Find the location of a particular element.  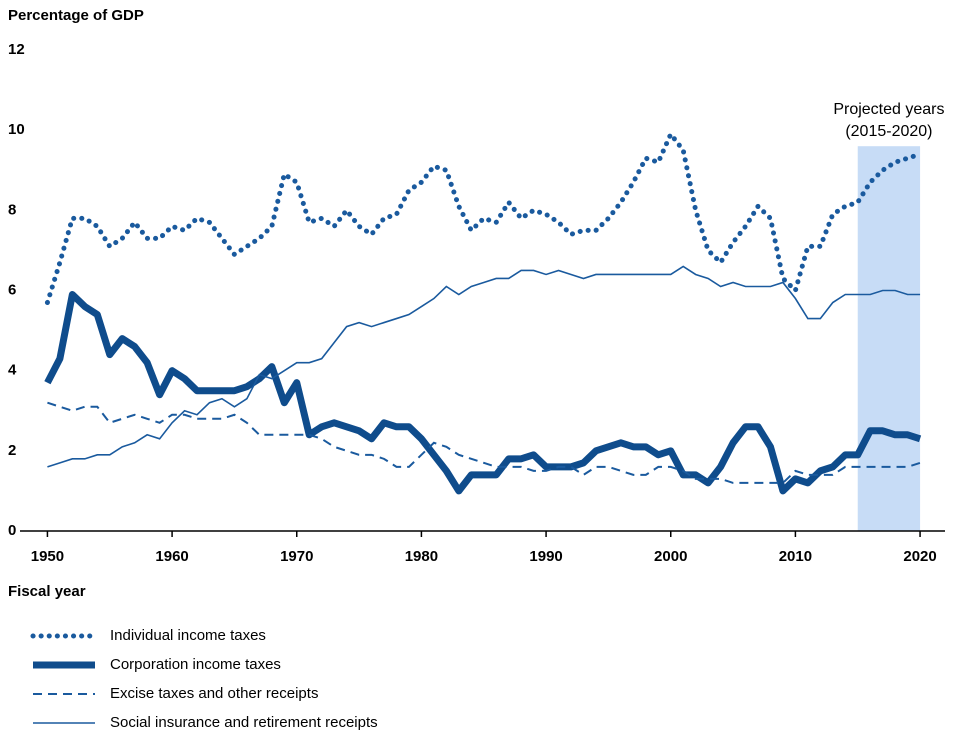

legend-label: Excise taxes and other receipts is located at coordinates (214, 693).